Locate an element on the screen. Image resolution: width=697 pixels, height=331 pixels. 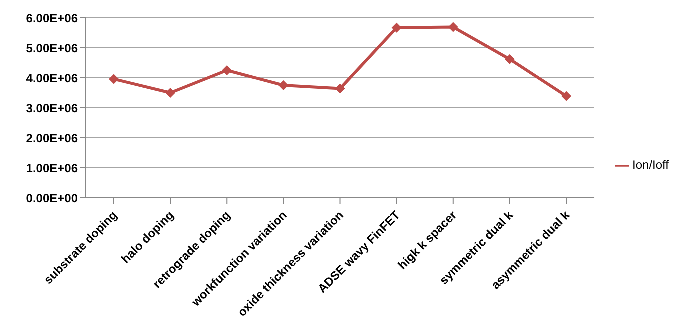
y-tick-label: 3.00E+06 is located at coordinates (52, 108).